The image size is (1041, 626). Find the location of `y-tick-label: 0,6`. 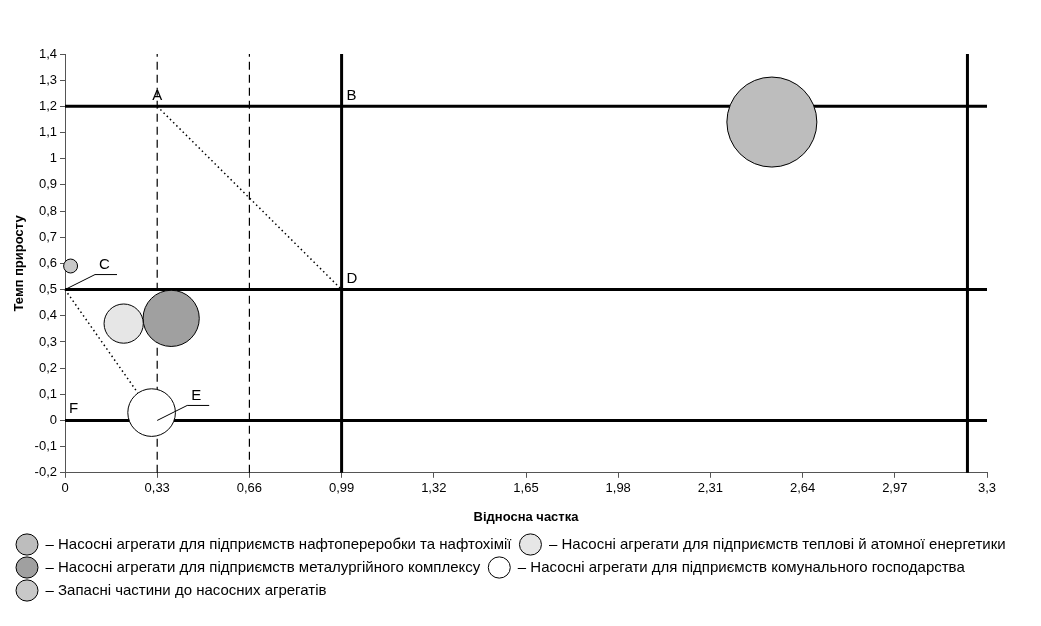

y-tick-label: 0,6 is located at coordinates (47, 262).